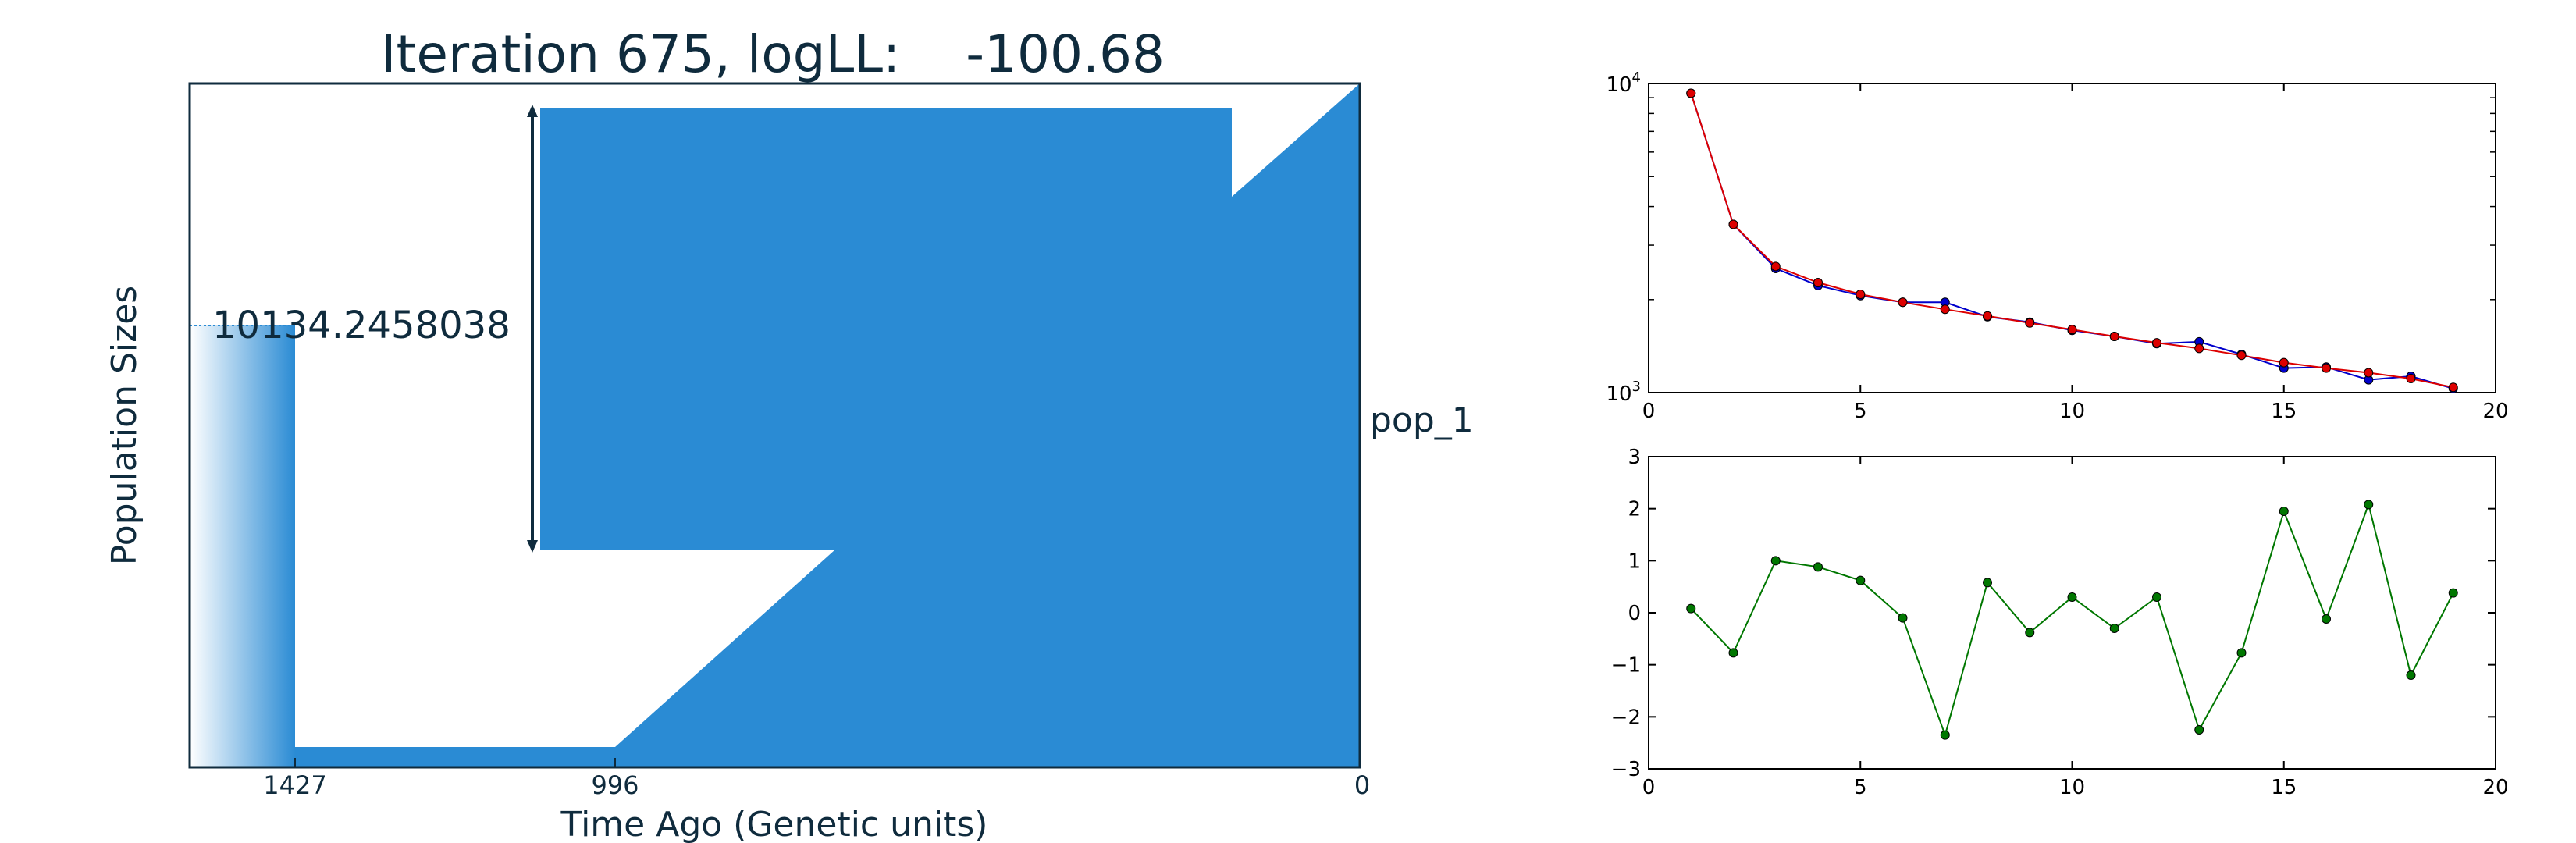 This screenshot has height=843, width=2576. What do you see at coordinates (242, 546) in the screenshot?
I see `ancestral-fade-band` at bounding box center [242, 546].